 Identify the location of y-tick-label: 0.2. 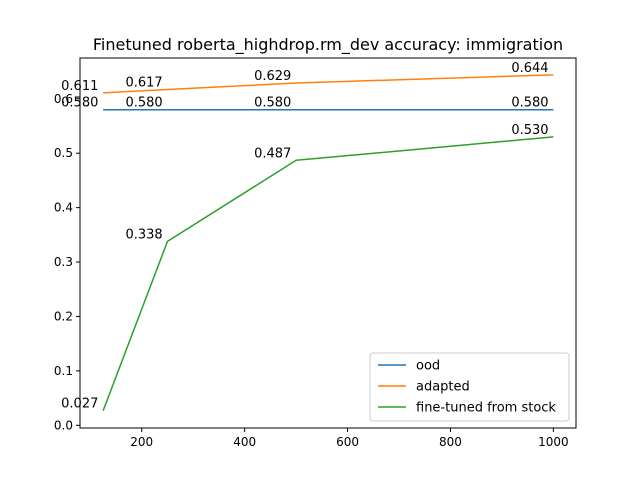
(63, 316).